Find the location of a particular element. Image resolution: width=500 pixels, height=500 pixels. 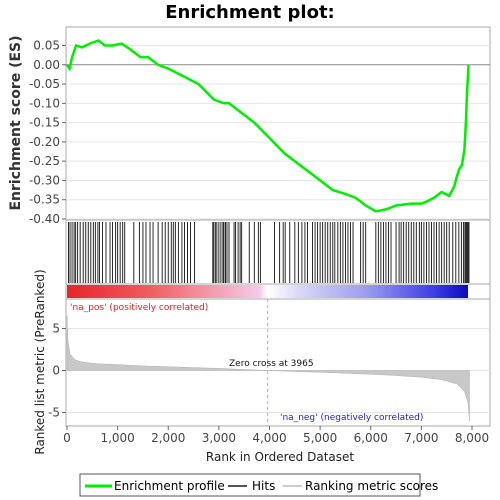

es-tick-label: -0.40 is located at coordinates (44, 219).